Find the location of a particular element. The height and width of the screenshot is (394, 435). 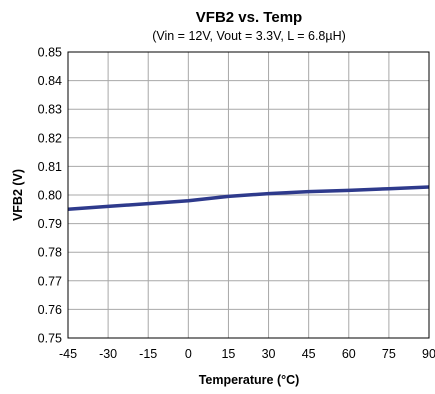

y-tick-label: 0.80 is located at coordinates (50, 196).